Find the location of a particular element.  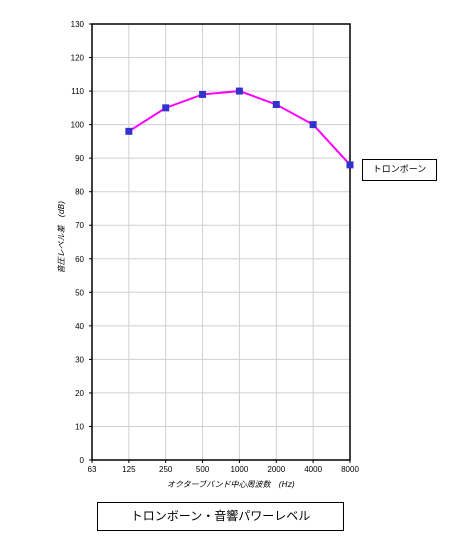

y-tick-label: 110 is located at coordinates (77, 91).